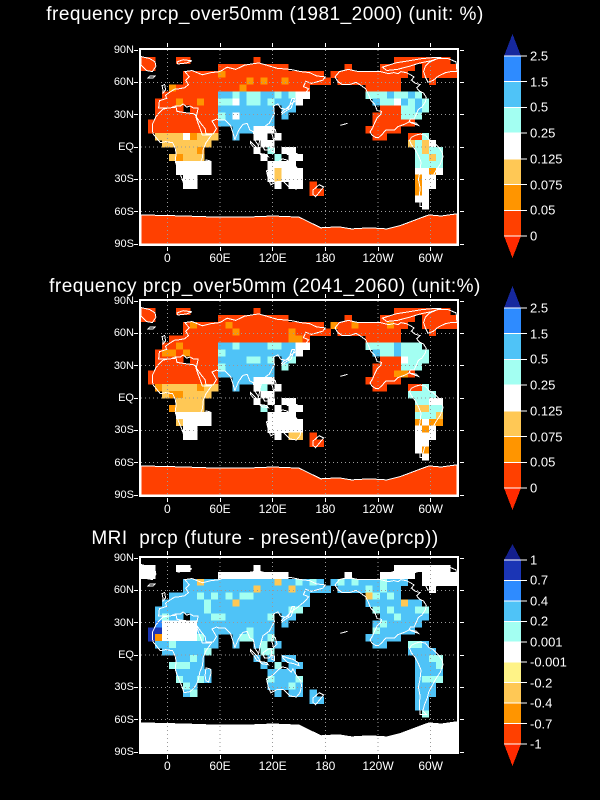  I want to click on colorbar-tick-label: 0.125, so click(546, 411).